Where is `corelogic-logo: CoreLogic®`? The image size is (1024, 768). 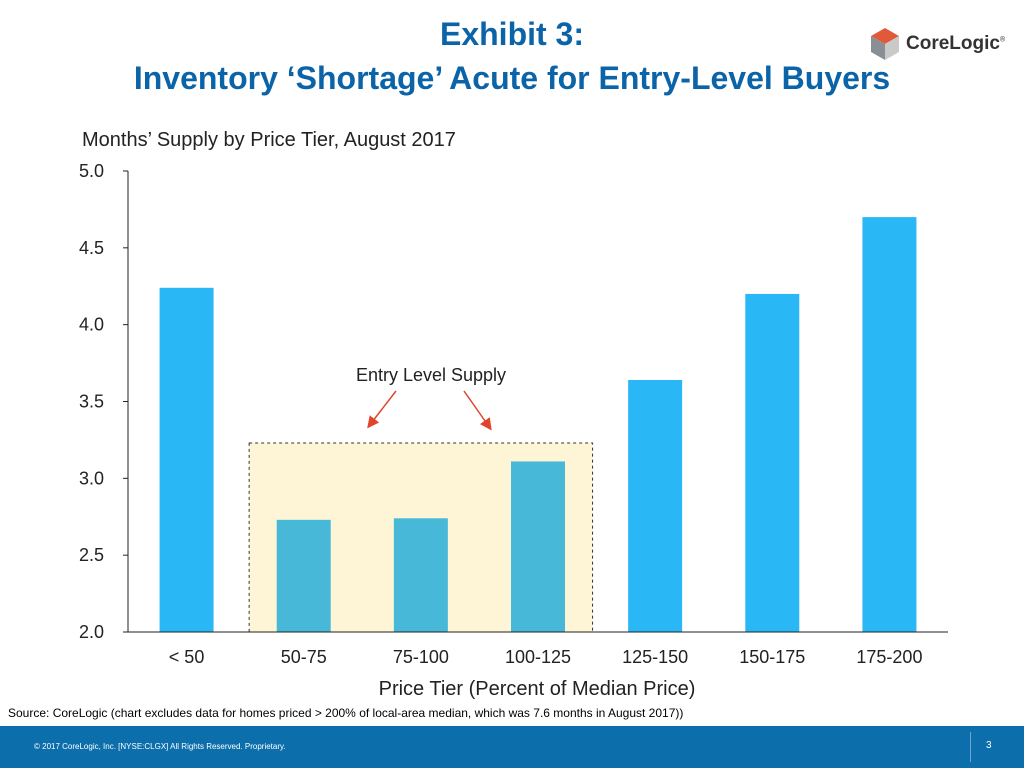 corelogic-logo: CoreLogic® is located at coordinates (943, 44).